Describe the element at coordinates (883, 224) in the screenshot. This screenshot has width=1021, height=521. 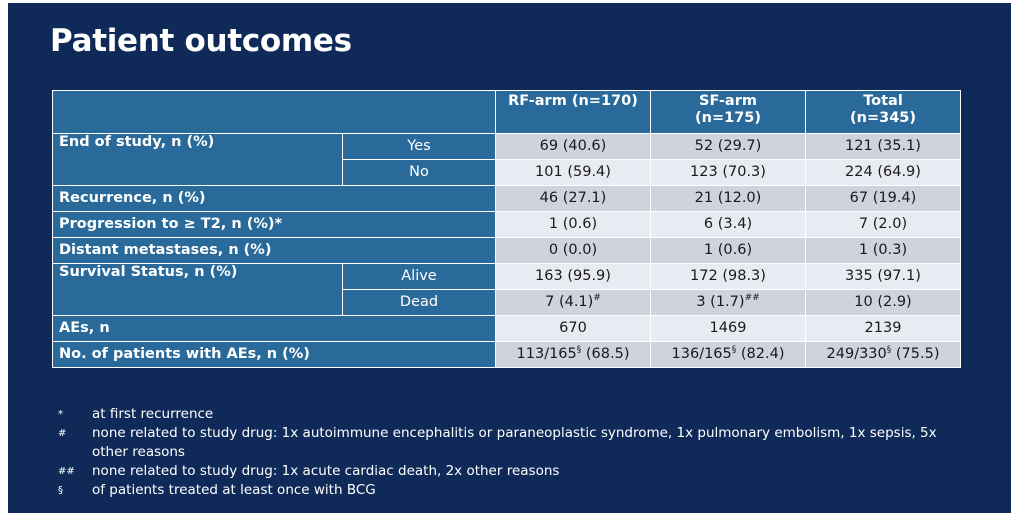
I see `total-value: 7 (2.0)` at that location.